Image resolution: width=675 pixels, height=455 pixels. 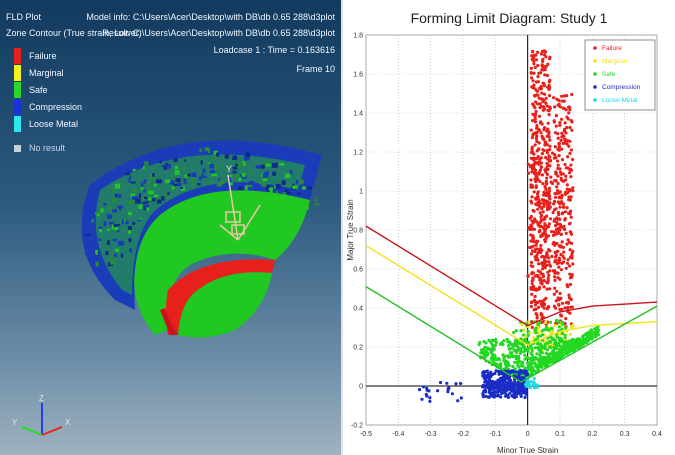 What do you see at coordinates (47, 148) in the screenshot?
I see `no-result-label: No result` at bounding box center [47, 148].